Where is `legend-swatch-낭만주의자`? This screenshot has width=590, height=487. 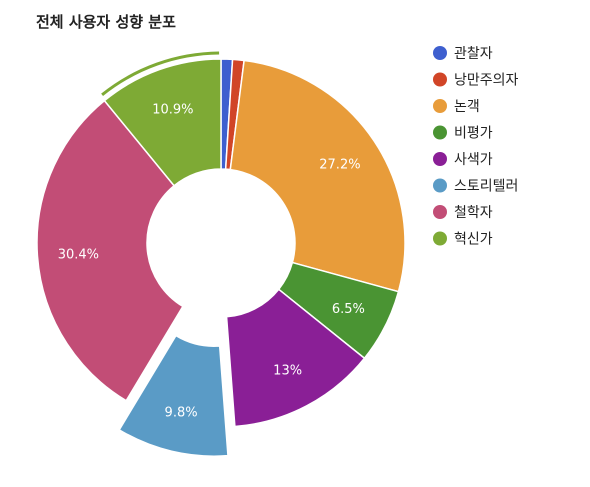
legend-swatch-낭만주의자 is located at coordinates (440, 79).